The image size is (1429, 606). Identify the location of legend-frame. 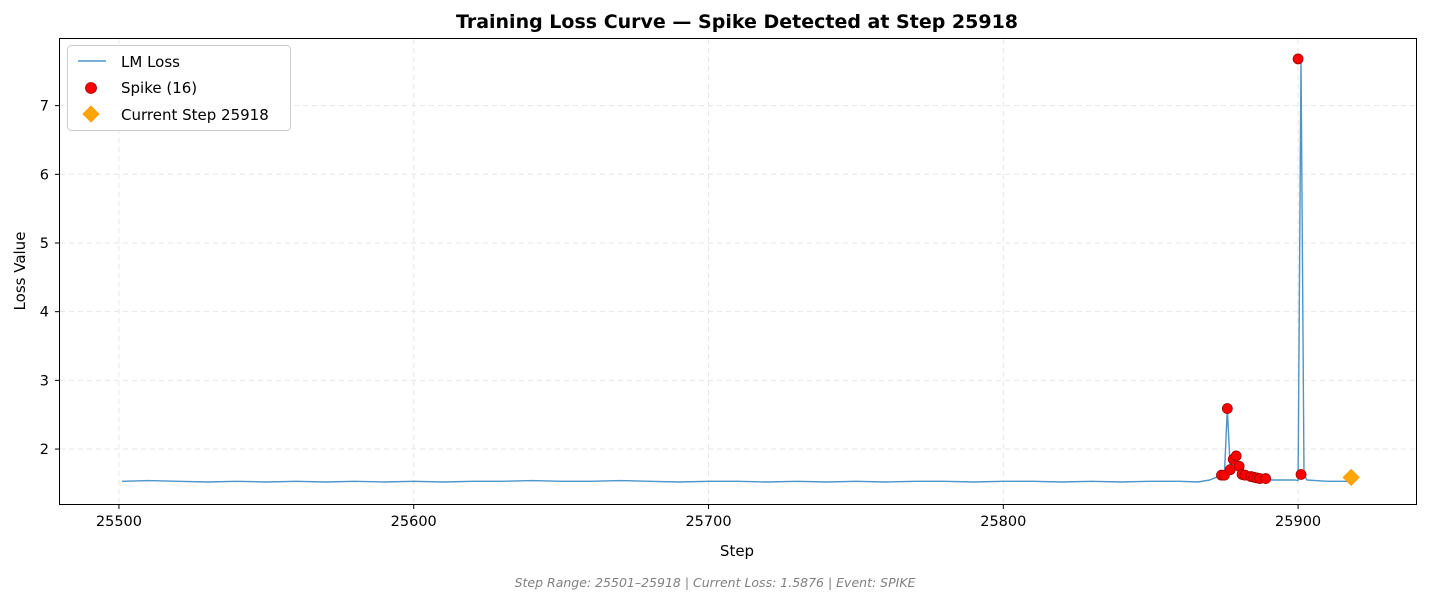
(179, 88).